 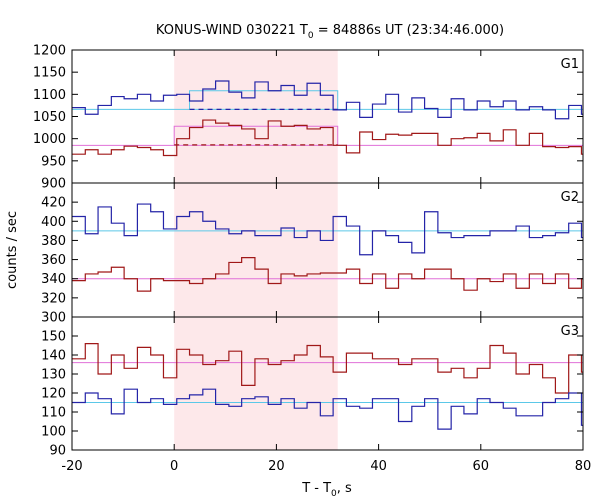 What do you see at coordinates (53, 413) in the screenshot?
I see `y-tick-label: 110` at bounding box center [53, 413].